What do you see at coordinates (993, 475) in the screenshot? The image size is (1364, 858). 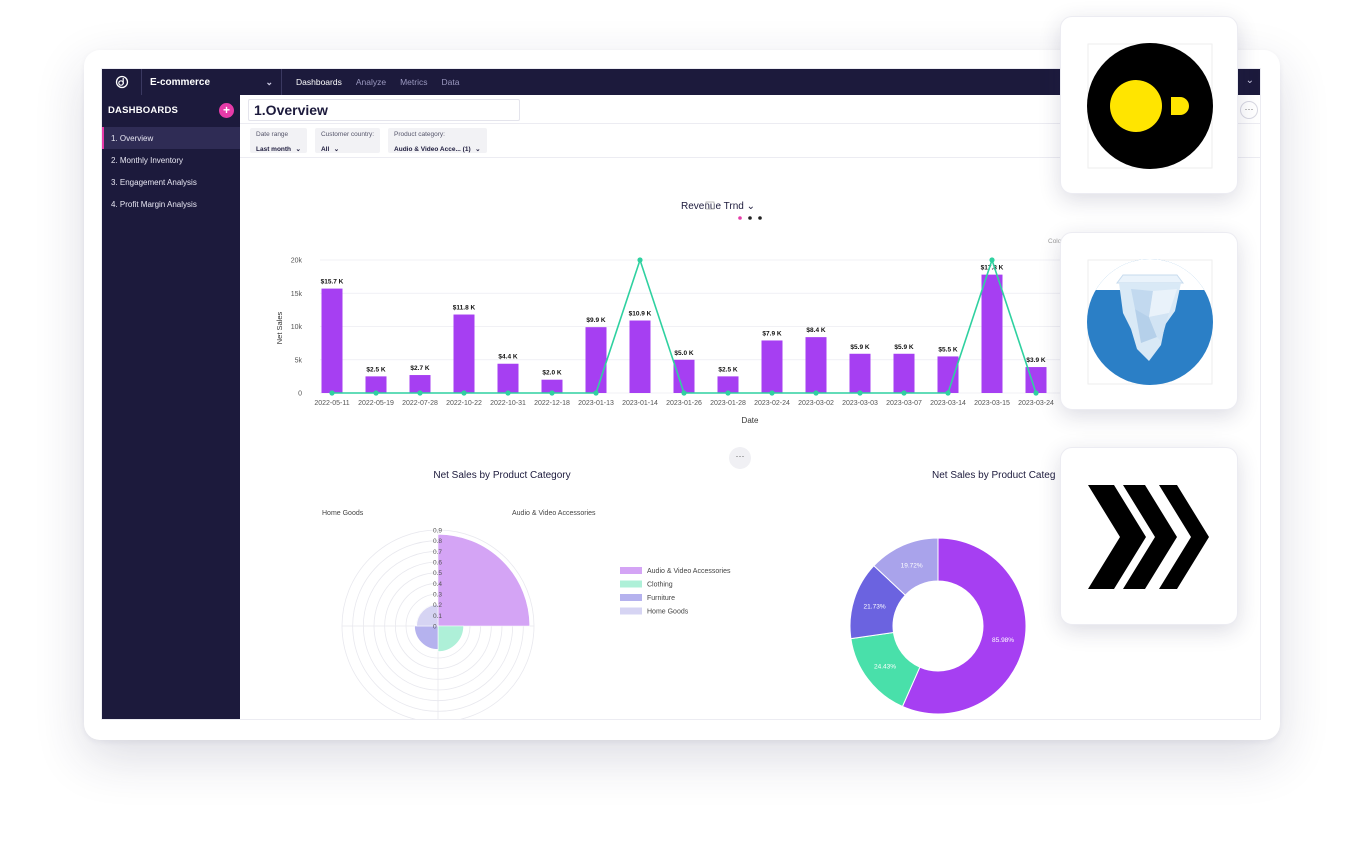 I see `donut-chart-title: Net Sales by Product Categ` at bounding box center [993, 475].